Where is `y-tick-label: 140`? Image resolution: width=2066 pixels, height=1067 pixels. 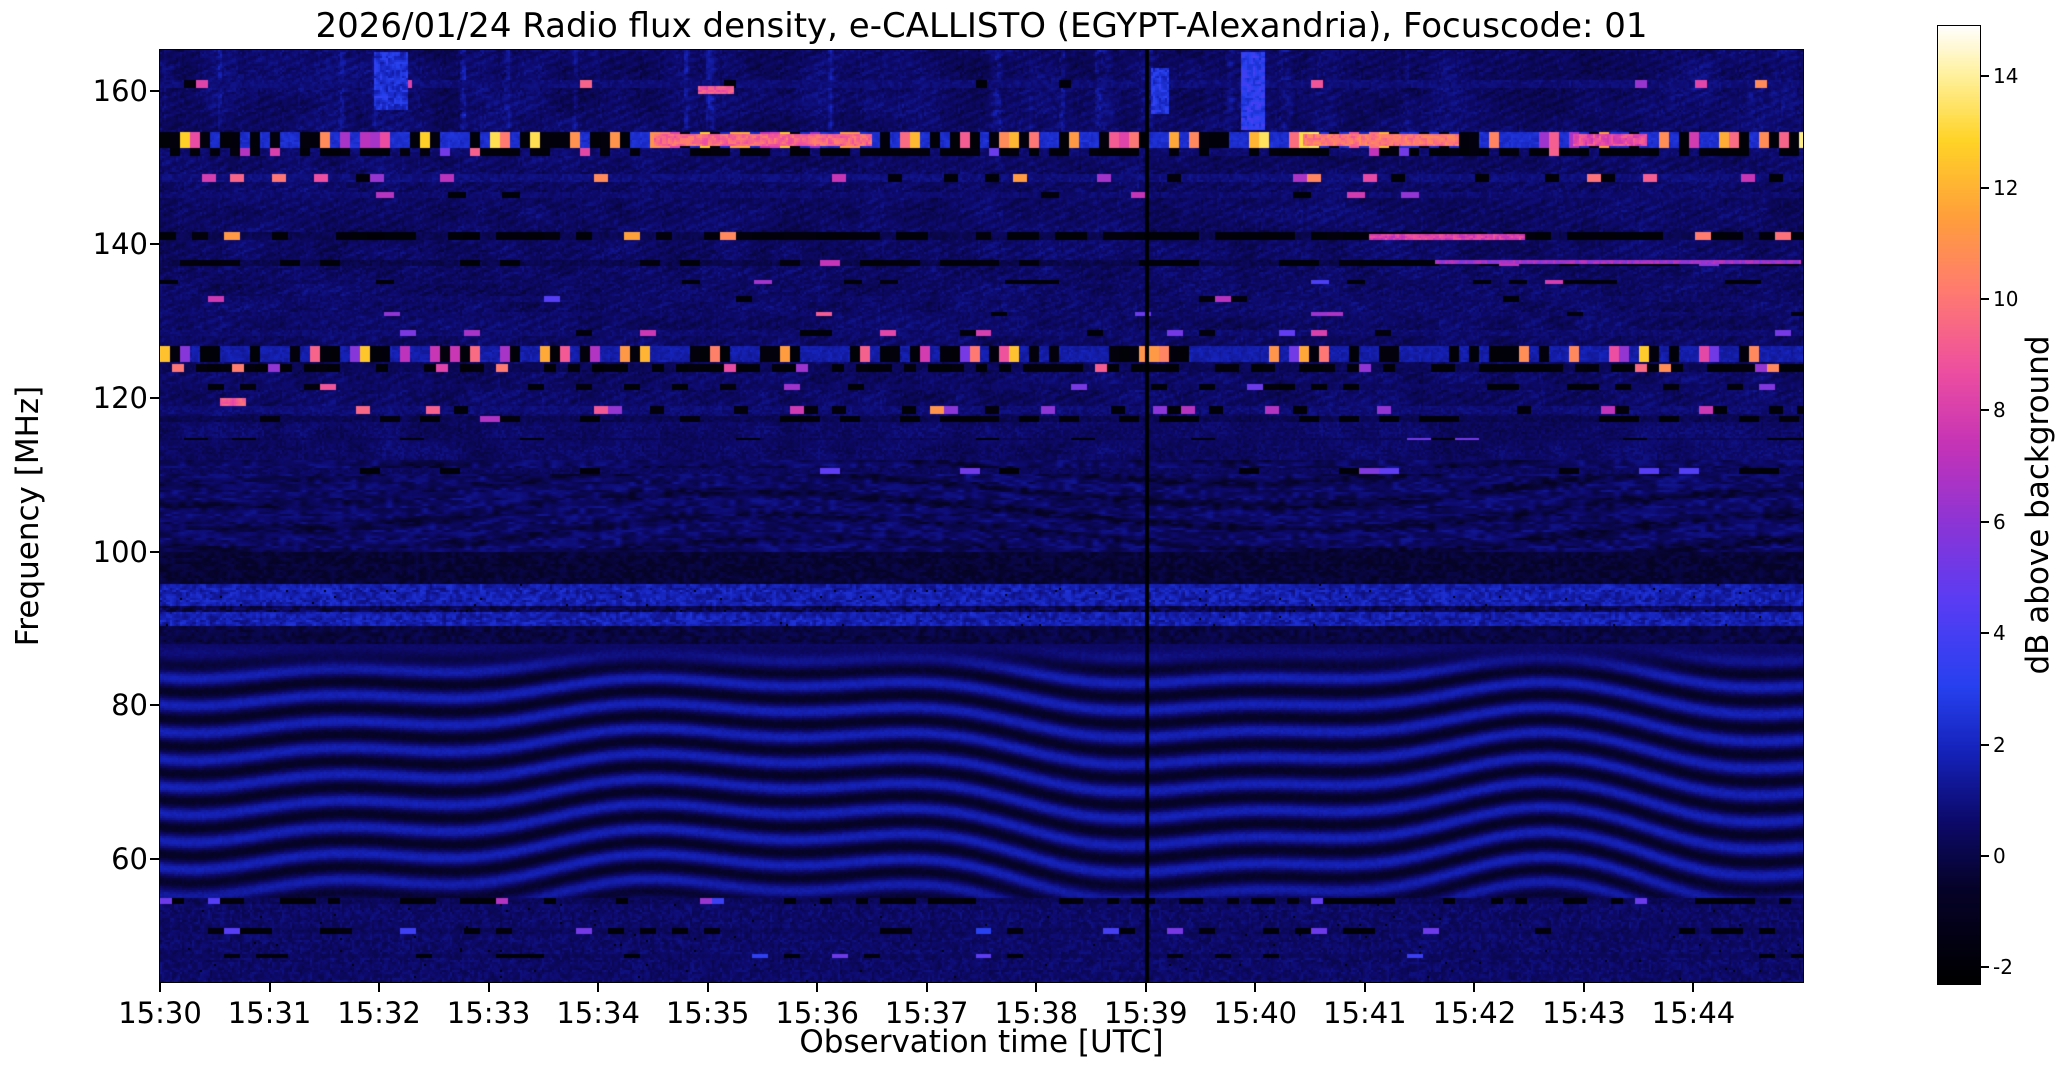
y-tick-label: 140 is located at coordinates (120, 244).